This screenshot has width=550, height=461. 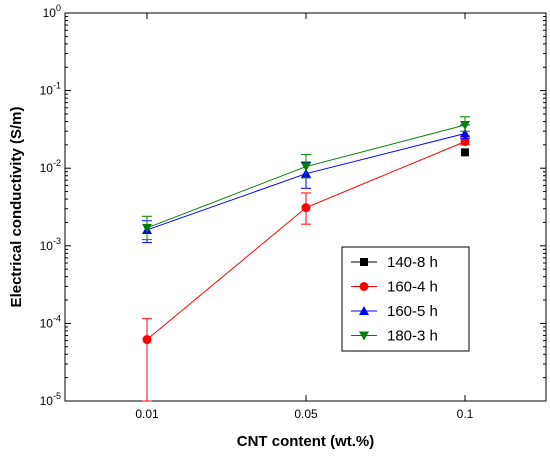 I want to click on x-axis-title: CNT content (wt.%), so click(x=305, y=441).